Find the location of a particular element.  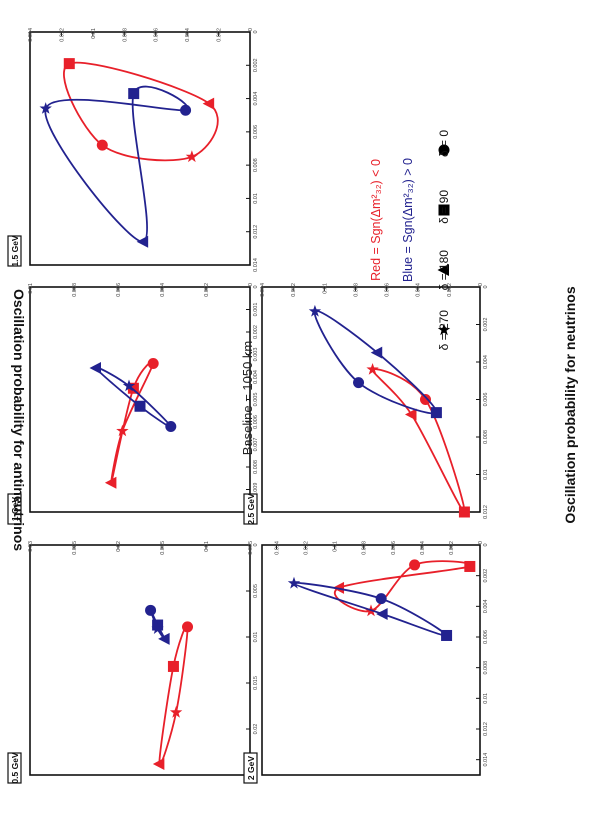

energy-tag-label: 0.5 GeV is located at coordinates (15, 768).